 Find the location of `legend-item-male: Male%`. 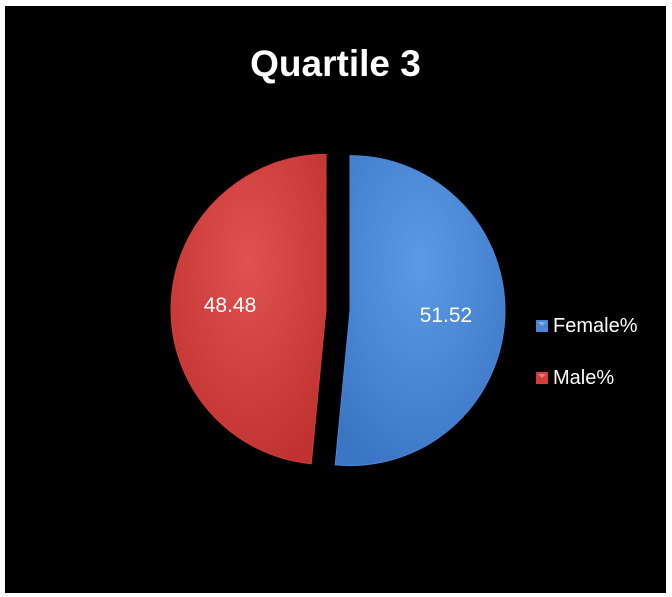

legend-item-male: Male% is located at coordinates (586, 378).